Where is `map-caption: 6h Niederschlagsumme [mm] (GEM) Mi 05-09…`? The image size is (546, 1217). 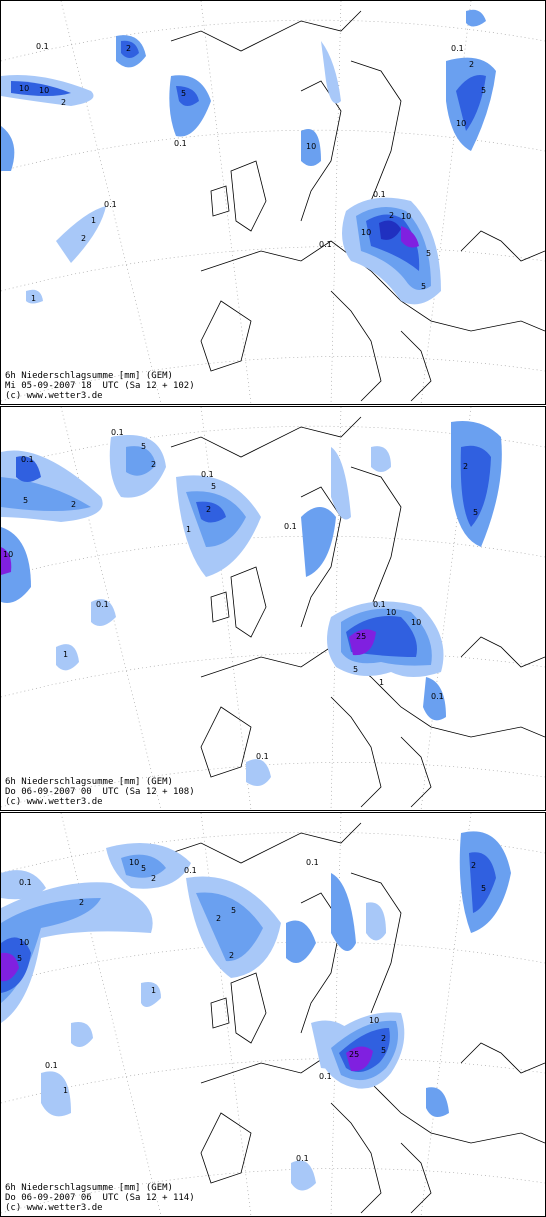 map-caption: 6h Niederschlagsumme [mm] (GEM) Mi 05-09… is located at coordinates (100, 386).